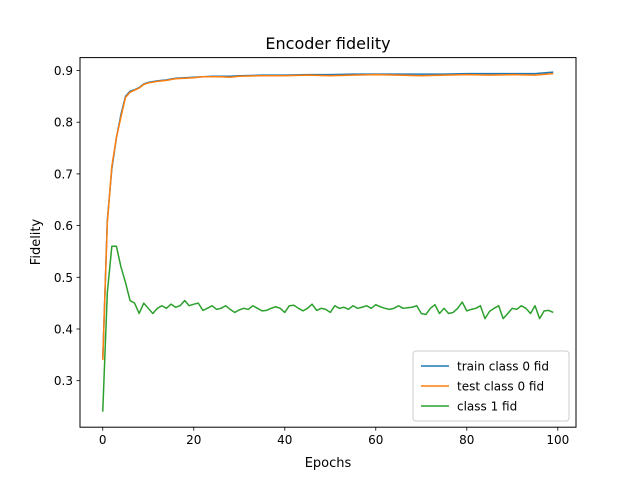 This screenshot has width=640, height=480. I want to click on chart-title: Encoder fidelity, so click(327, 43).